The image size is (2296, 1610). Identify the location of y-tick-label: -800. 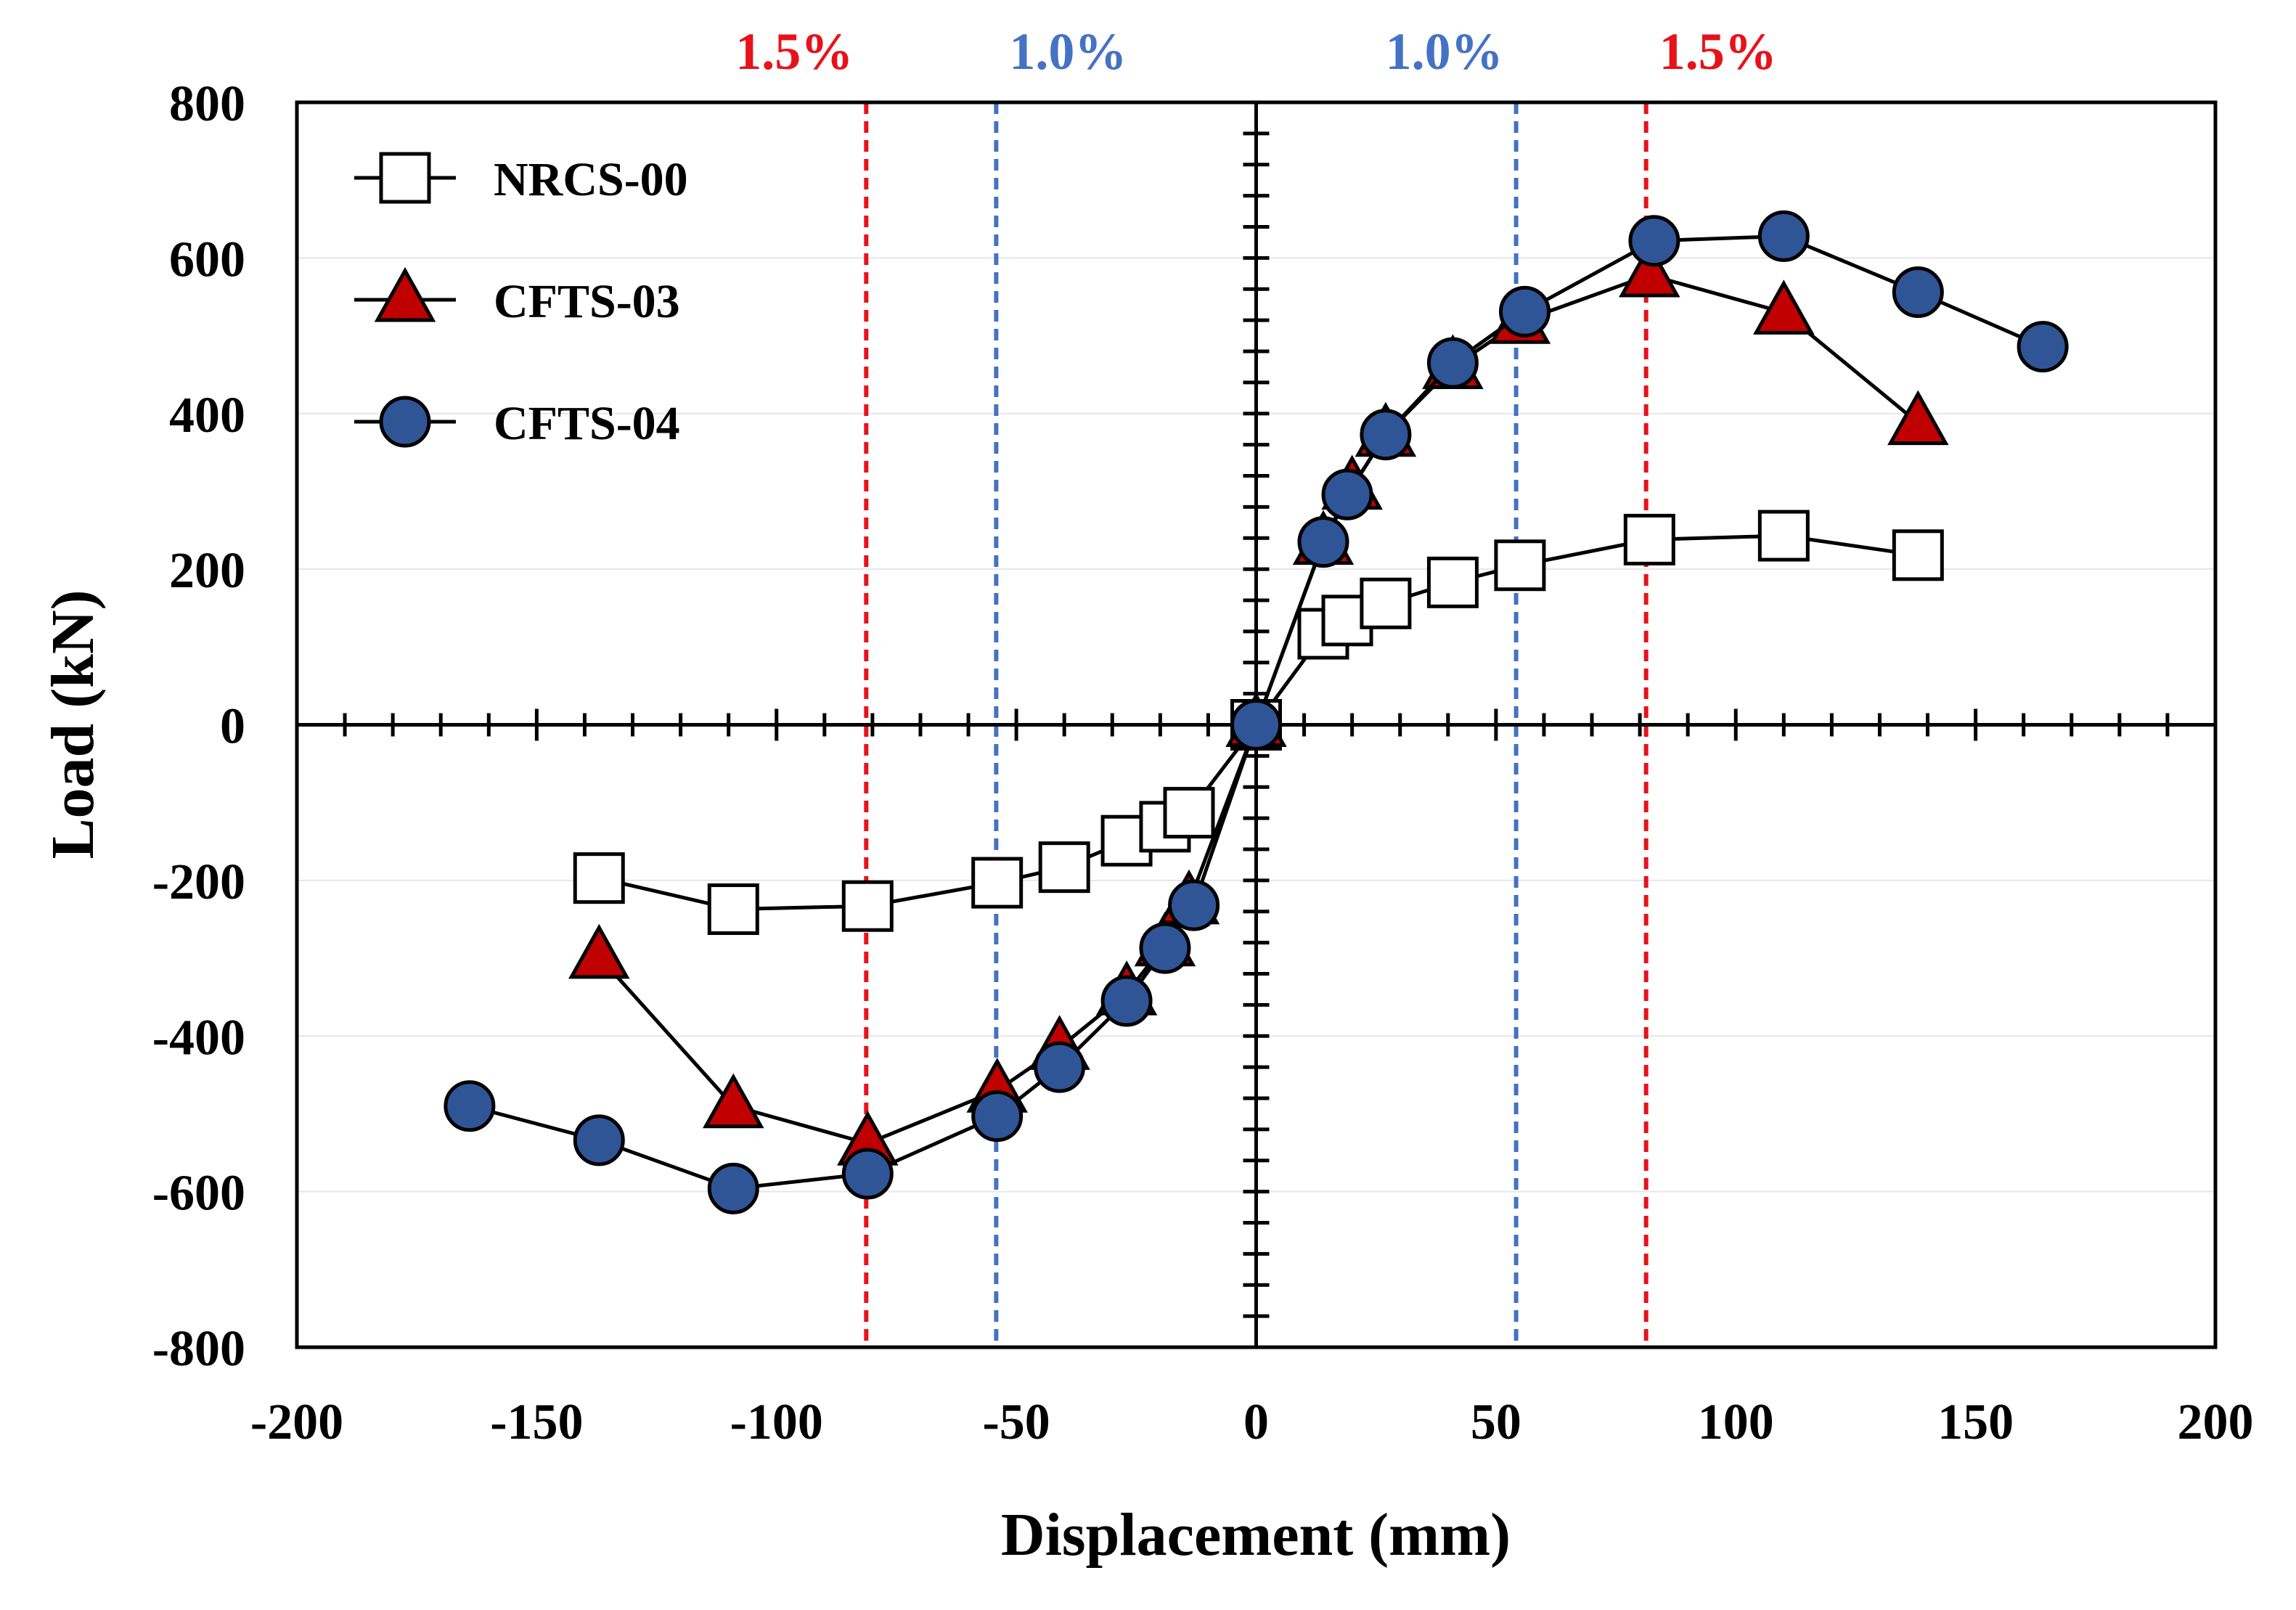
(198, 1349).